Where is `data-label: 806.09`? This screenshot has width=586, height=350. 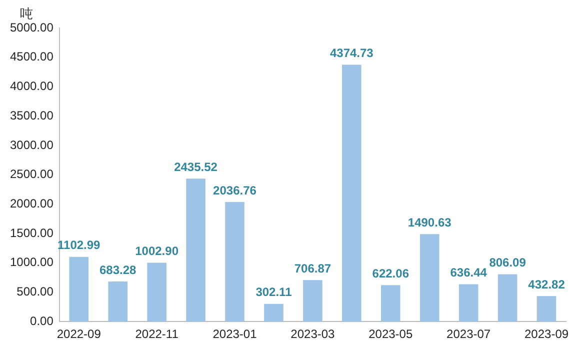 data-label: 806.09 is located at coordinates (507, 263).